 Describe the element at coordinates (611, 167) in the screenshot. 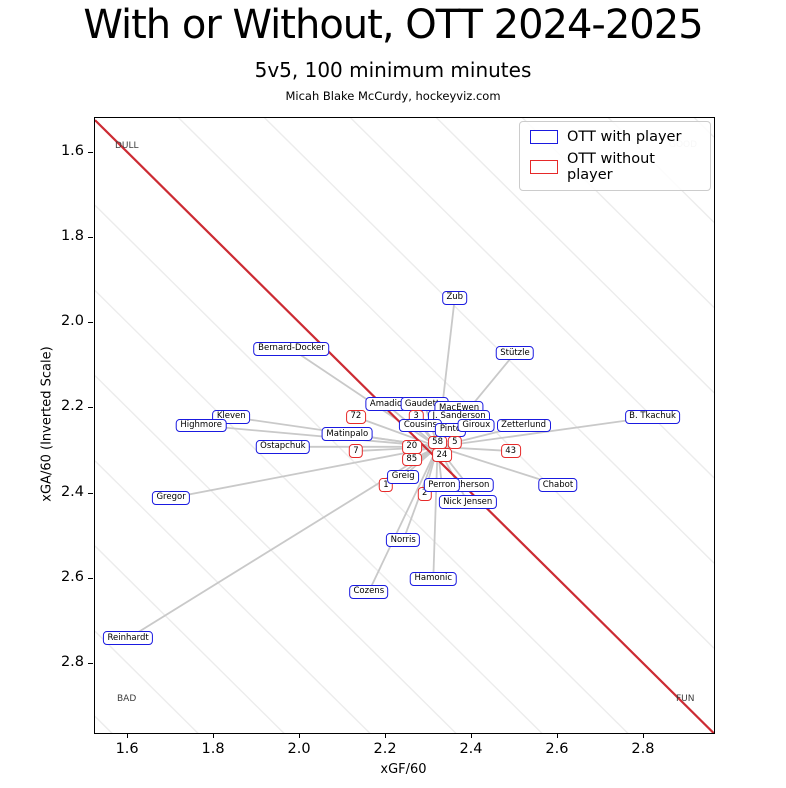

I see `legend-label-without: OTT without player` at that location.